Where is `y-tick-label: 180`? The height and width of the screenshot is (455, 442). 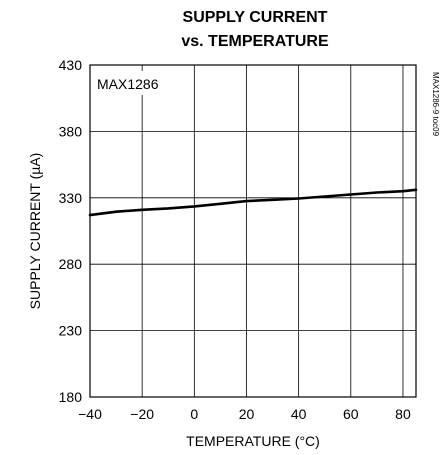
y-tick-label: 180 is located at coordinates (71, 397).